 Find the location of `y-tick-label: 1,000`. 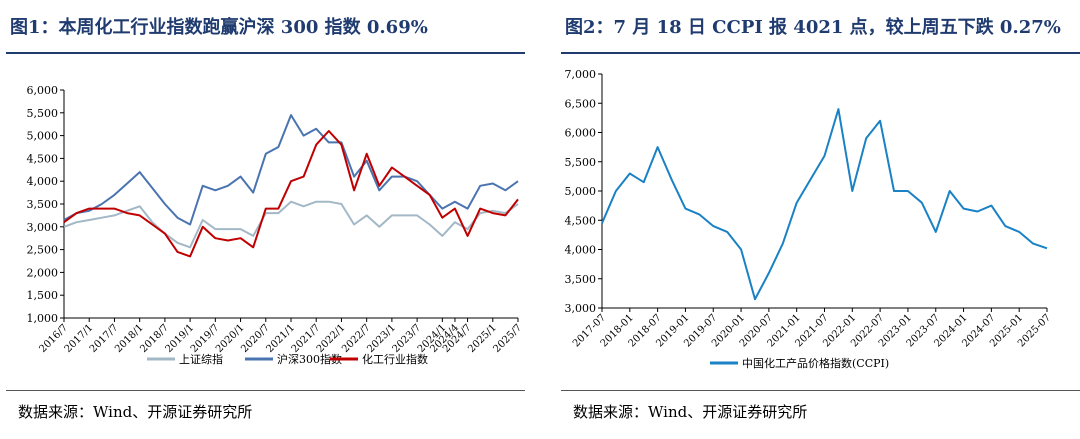

y-tick-label: 1,000 is located at coordinates (43, 318).